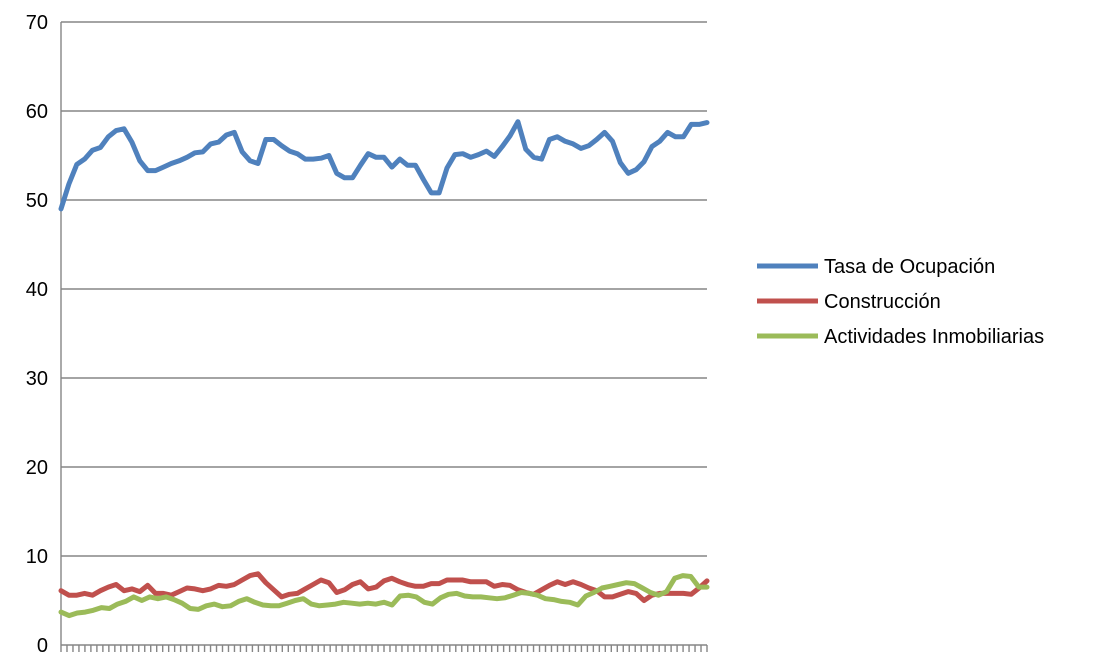  What do you see at coordinates (384, 648) in the screenshot?
I see `x-axis-ticks` at bounding box center [384, 648].